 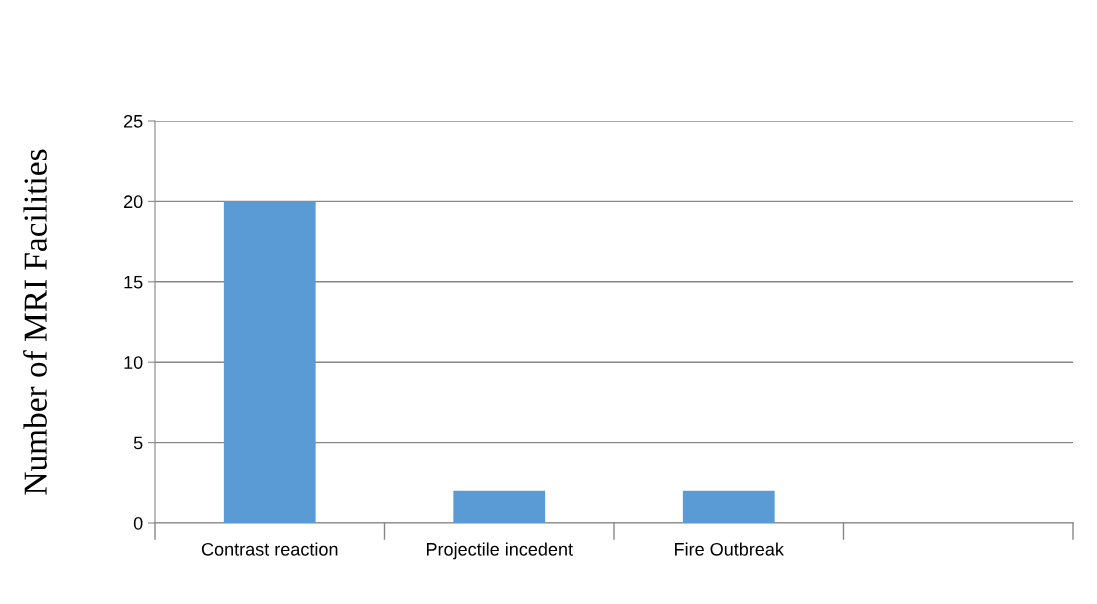 What do you see at coordinates (133, 202) in the screenshot?
I see `y-tick-label: 20` at bounding box center [133, 202].